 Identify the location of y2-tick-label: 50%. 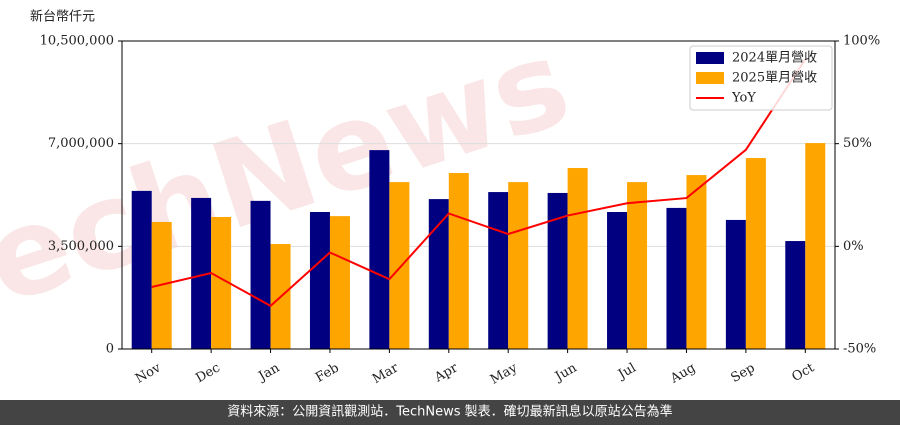
(857, 143).